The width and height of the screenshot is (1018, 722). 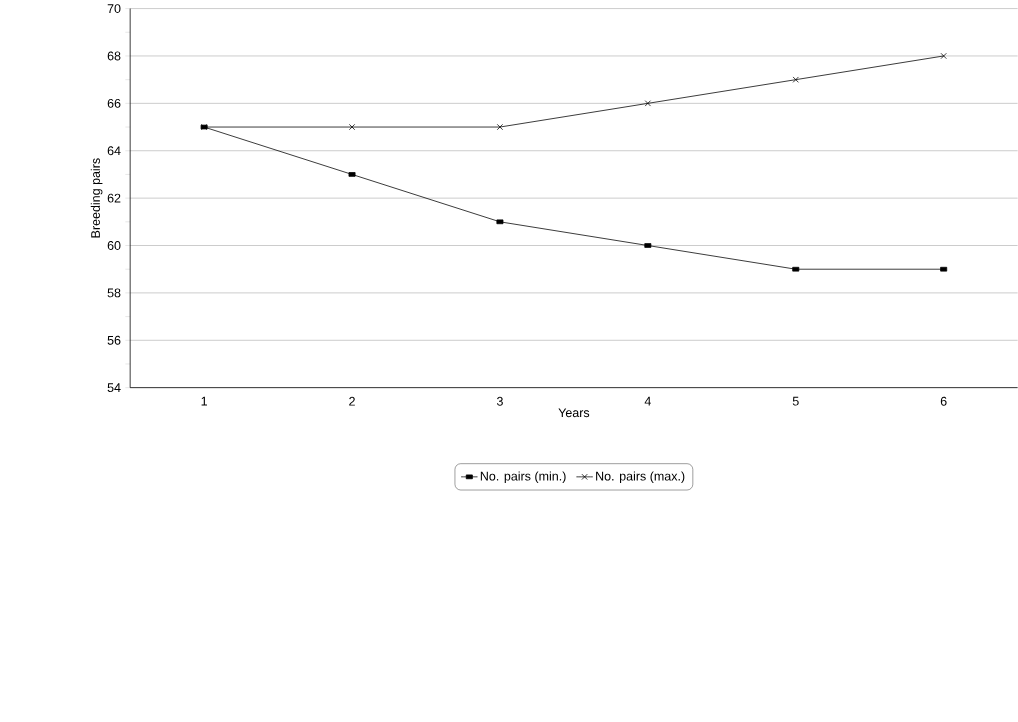 I want to click on legend-label: No. pairs (max.), so click(x=640, y=477).